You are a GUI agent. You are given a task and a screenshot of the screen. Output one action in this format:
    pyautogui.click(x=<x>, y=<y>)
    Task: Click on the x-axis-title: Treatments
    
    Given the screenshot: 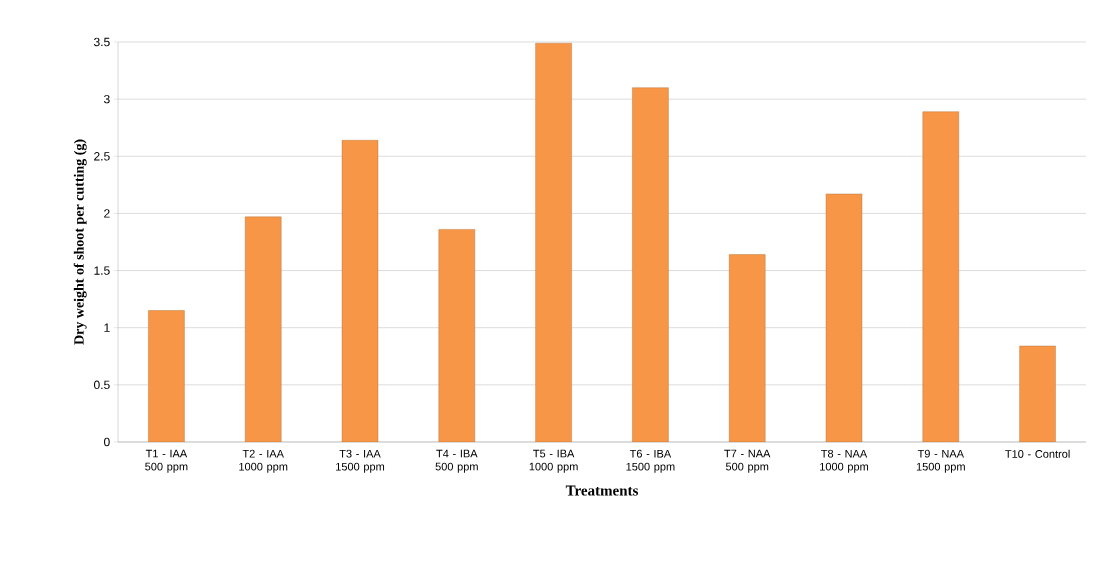 What is the action you would take?
    pyautogui.click(x=602, y=490)
    